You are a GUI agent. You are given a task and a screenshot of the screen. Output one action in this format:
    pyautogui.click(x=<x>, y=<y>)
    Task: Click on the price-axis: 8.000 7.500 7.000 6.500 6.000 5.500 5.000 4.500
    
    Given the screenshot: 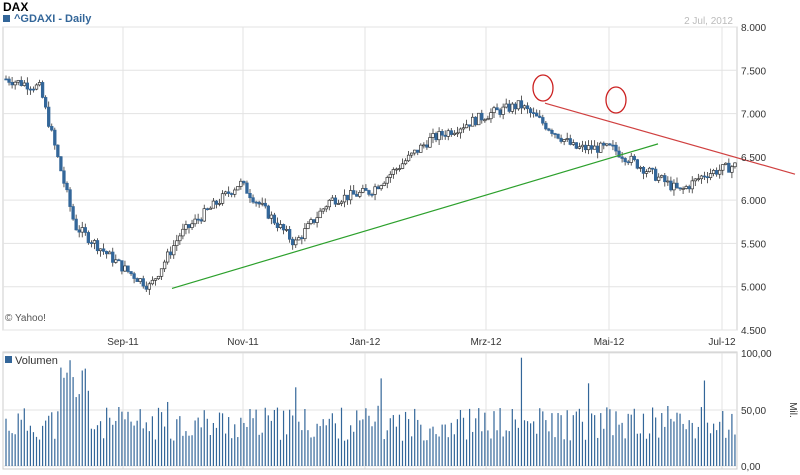 What is the action you would take?
    pyautogui.click(x=753, y=180)
    